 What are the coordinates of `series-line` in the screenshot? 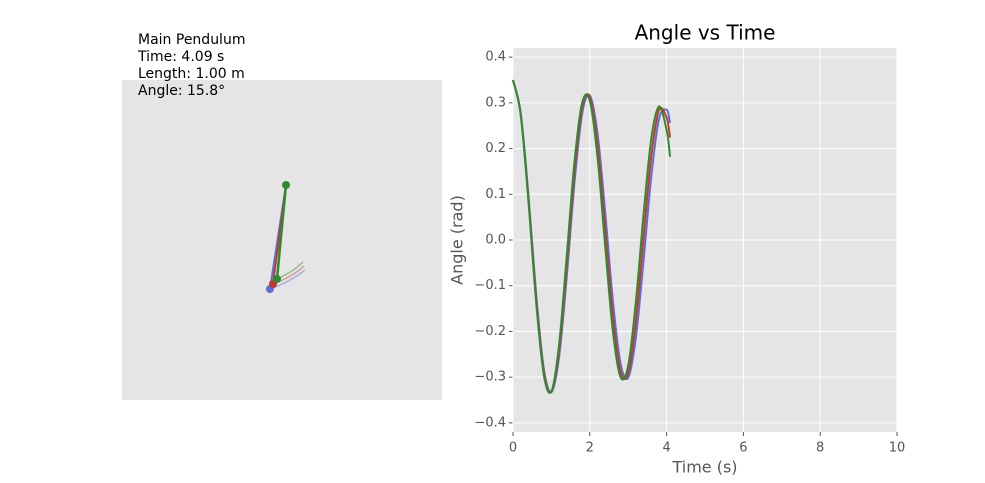 It's located at (592, 236).